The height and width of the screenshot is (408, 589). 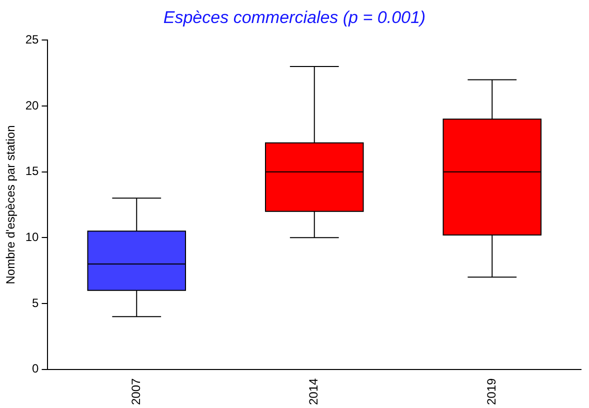 What do you see at coordinates (11, 204) in the screenshot?
I see `y-axis-title: Nombre d'espèces par station` at bounding box center [11, 204].